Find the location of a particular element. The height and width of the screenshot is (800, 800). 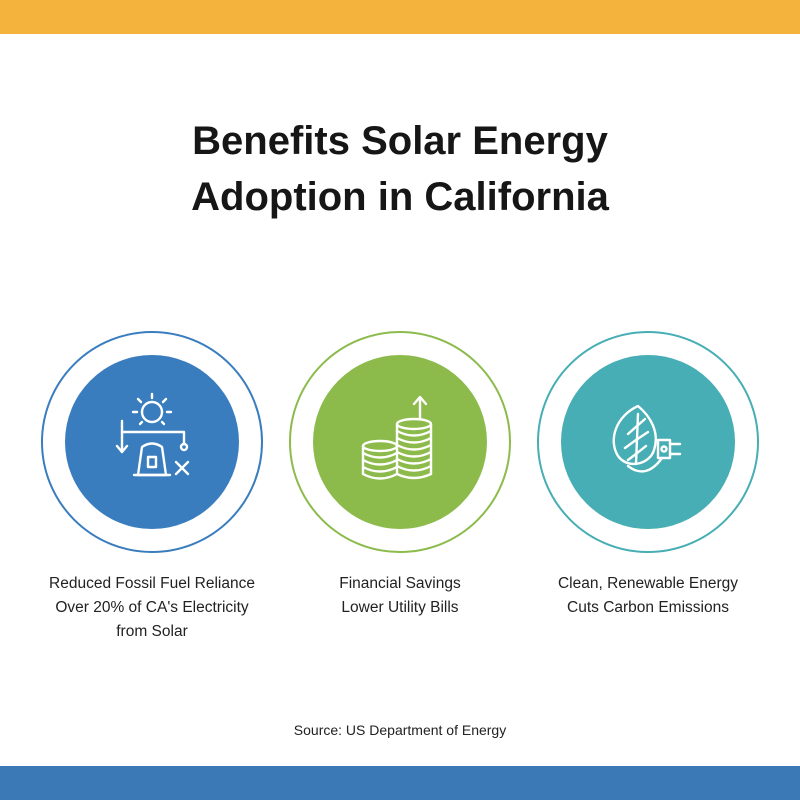

solar-tower-icon is located at coordinates (152, 434).